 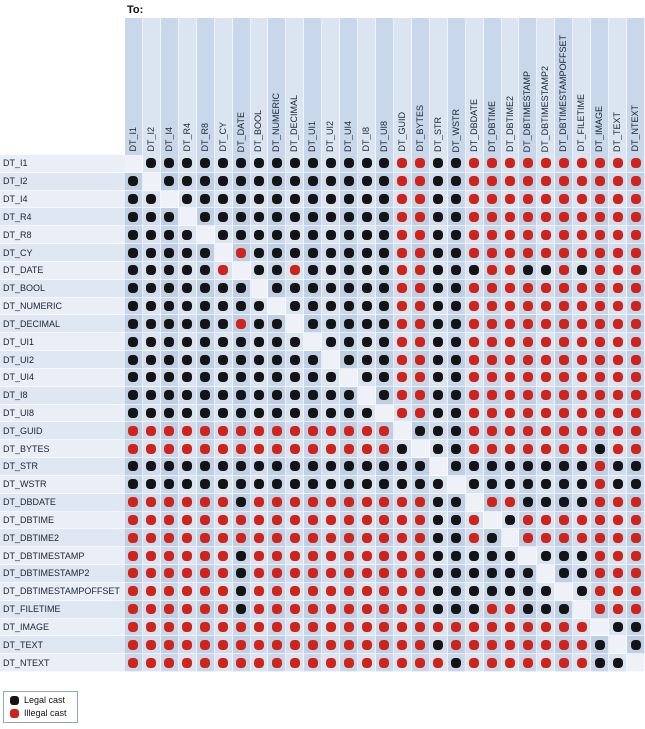 What do you see at coordinates (62, 270) in the screenshot?
I see `row-header: DT_DATE` at bounding box center [62, 270].